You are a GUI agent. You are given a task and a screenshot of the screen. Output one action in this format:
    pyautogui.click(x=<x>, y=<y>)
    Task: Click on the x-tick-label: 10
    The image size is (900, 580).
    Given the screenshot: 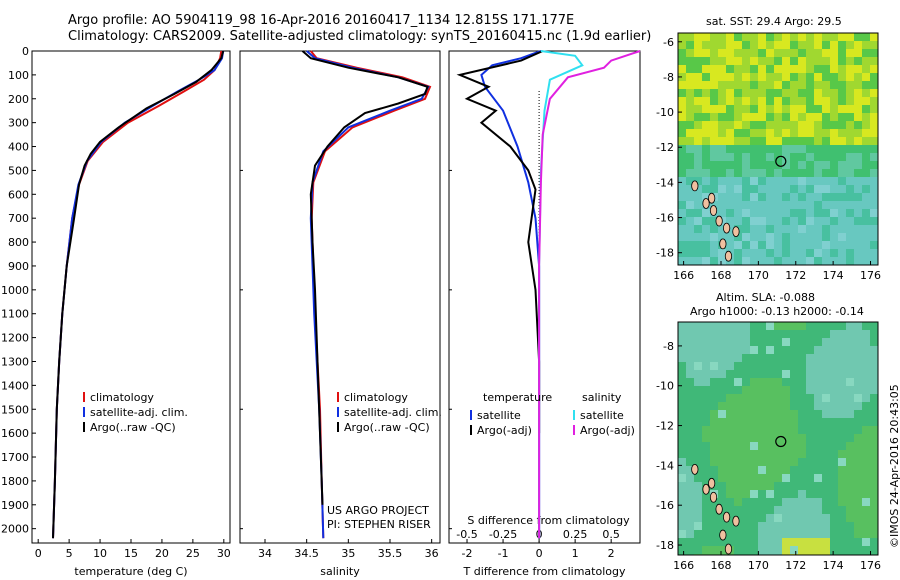 What is the action you would take?
    pyautogui.click(x=100, y=553)
    